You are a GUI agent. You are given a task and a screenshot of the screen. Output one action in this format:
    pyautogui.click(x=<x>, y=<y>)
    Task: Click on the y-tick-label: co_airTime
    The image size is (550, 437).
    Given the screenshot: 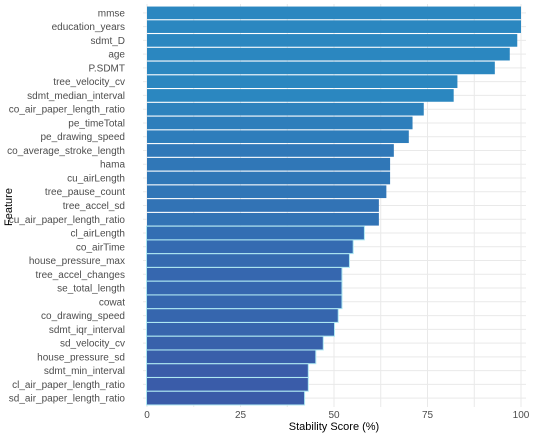 What is the action you would take?
    pyautogui.click(x=101, y=247)
    